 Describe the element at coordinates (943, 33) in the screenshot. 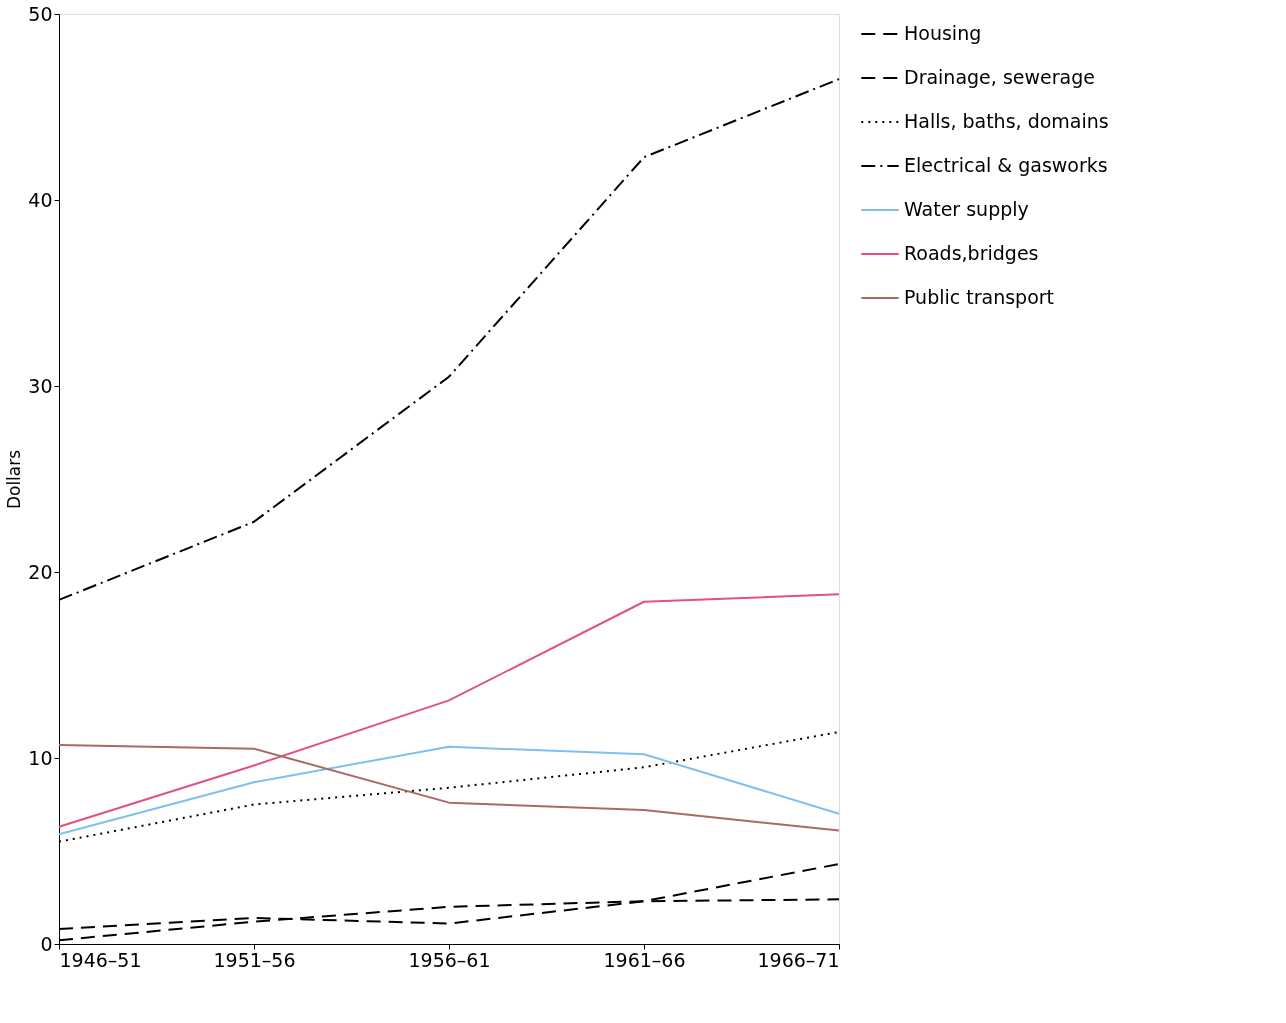

I see `legend-label: Housing` at that location.